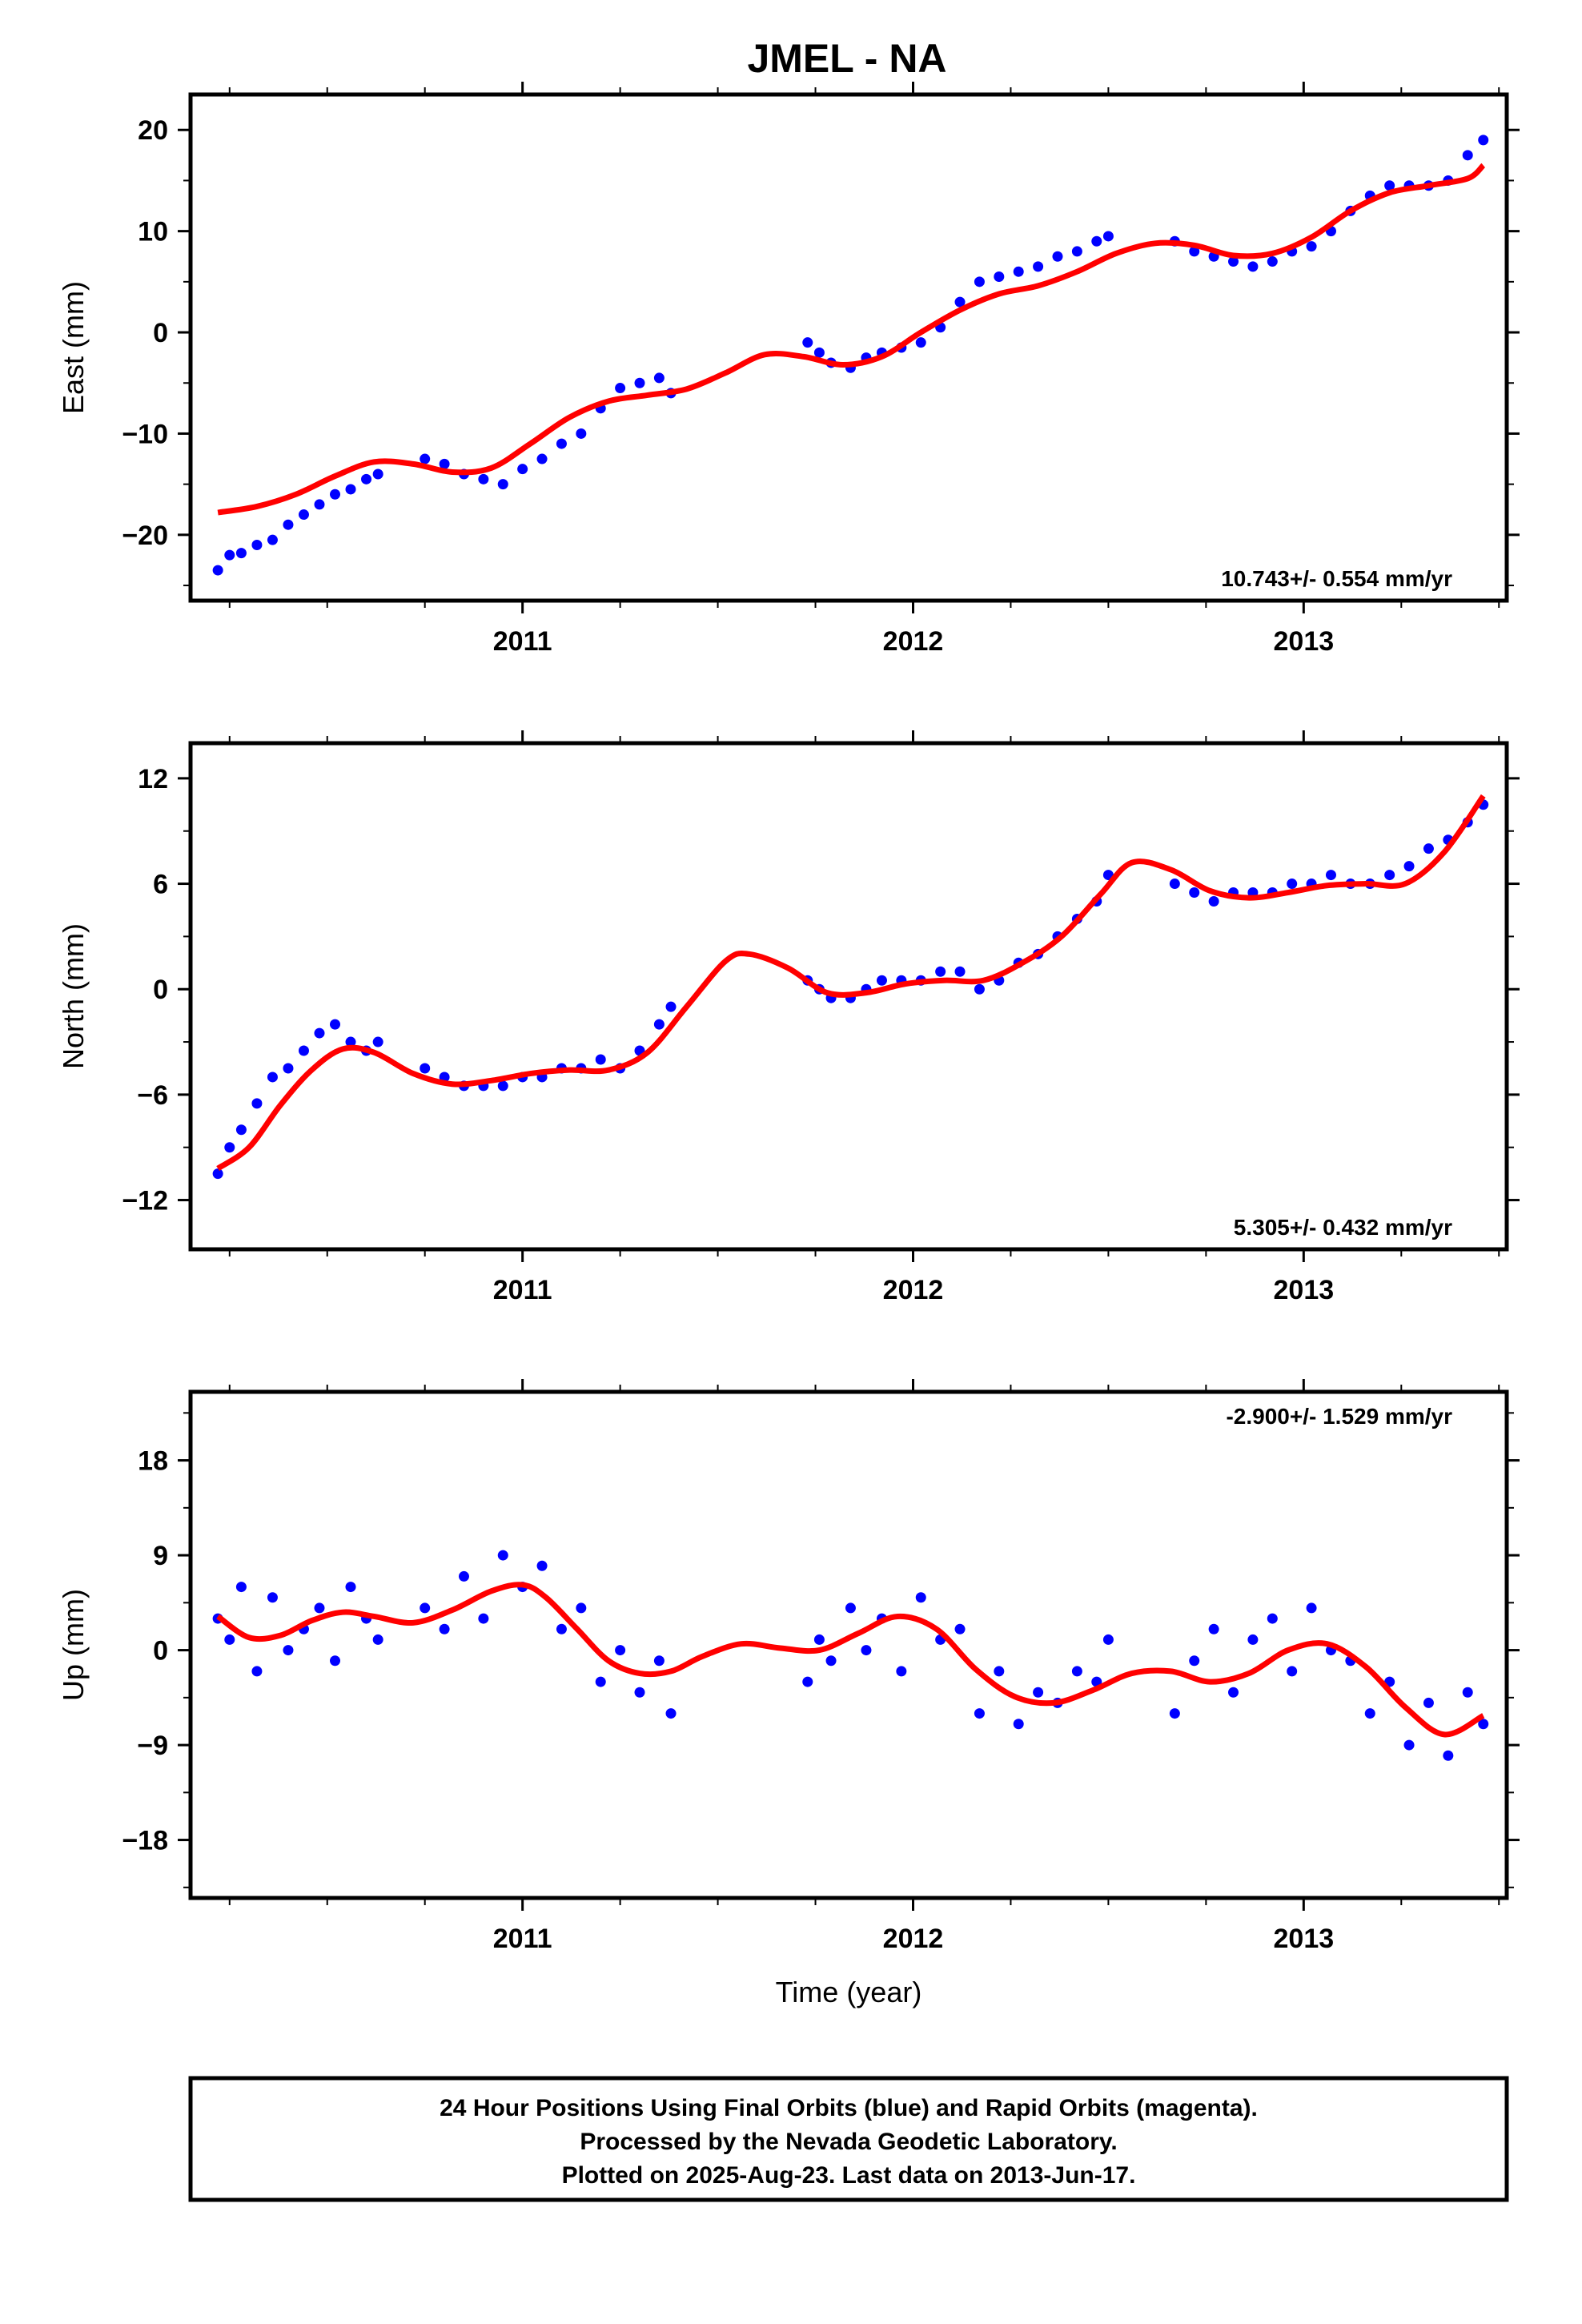  I want to click on y-tick-label: −18, so click(145, 1841).